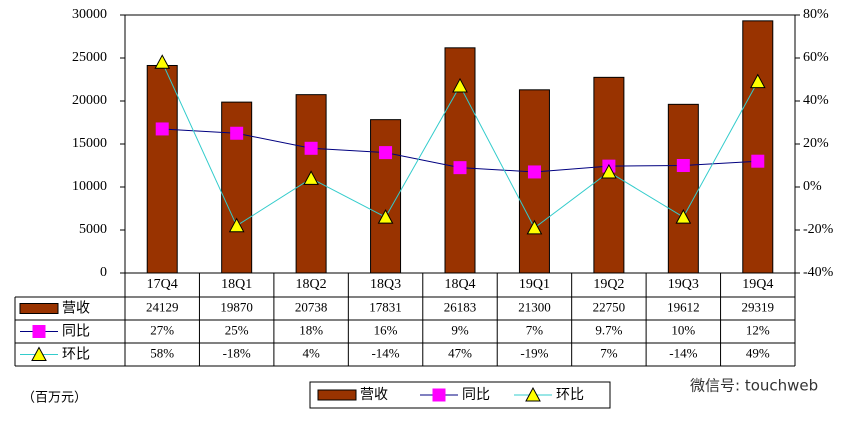 This screenshot has height=421, width=867. I want to click on table-value: 12%, so click(758, 329).